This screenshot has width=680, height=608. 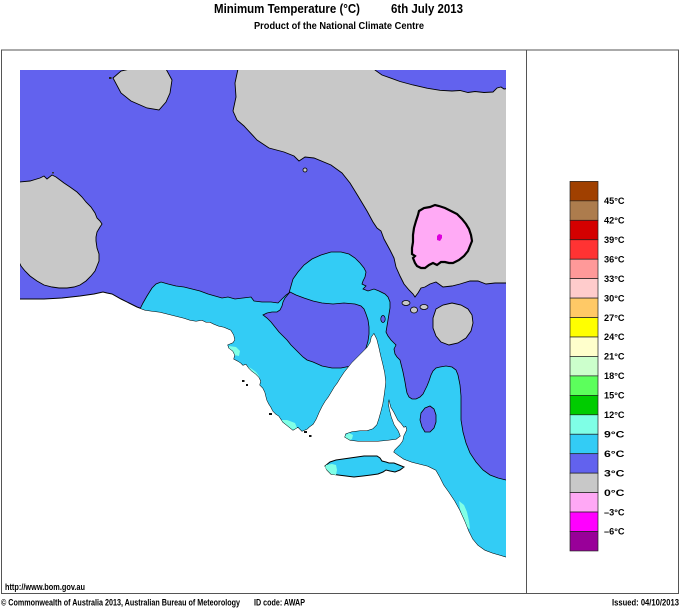 What do you see at coordinates (645, 603) in the screenshot?
I see `svg-text: Issued: 04/10/2013` at bounding box center [645, 603].